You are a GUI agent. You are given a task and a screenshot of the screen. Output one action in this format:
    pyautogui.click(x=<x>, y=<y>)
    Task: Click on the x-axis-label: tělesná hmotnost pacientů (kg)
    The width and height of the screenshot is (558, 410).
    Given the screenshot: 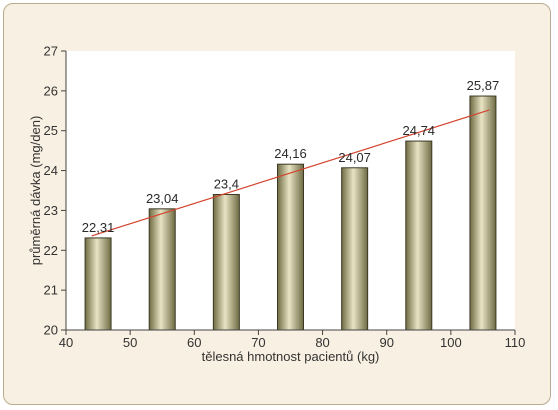 What is the action you would take?
    pyautogui.click(x=291, y=356)
    